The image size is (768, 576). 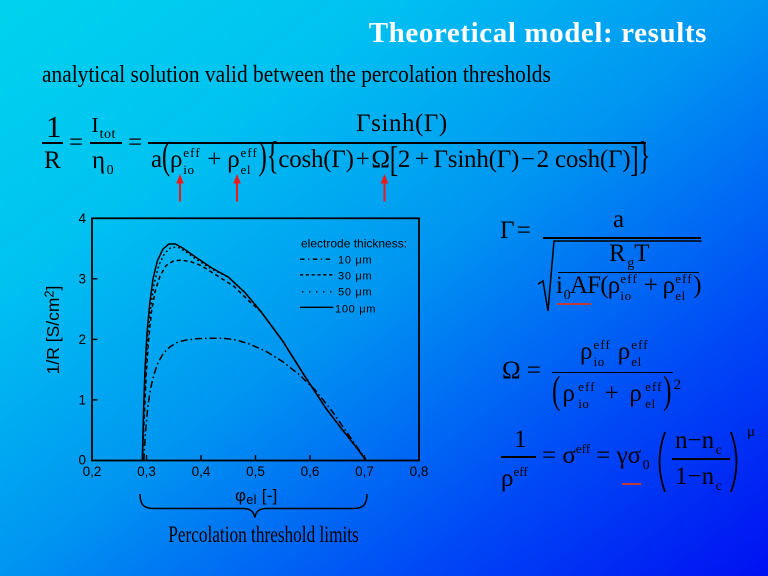 What do you see at coordinates (263, 535) in the screenshot?
I see `svg-text: Percolation threshold limits` at bounding box center [263, 535].